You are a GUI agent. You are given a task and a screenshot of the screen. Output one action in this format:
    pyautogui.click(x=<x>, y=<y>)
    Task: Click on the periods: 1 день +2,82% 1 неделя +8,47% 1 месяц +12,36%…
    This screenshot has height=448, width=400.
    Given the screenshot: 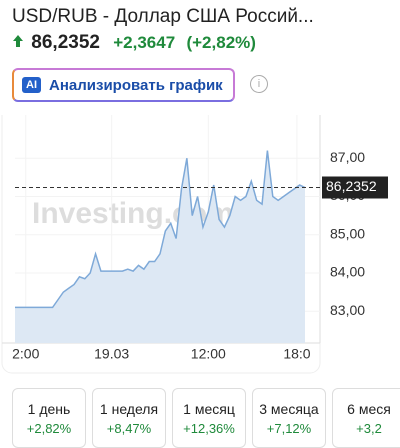 What is the action you would take?
    pyautogui.click(x=206, y=418)
    